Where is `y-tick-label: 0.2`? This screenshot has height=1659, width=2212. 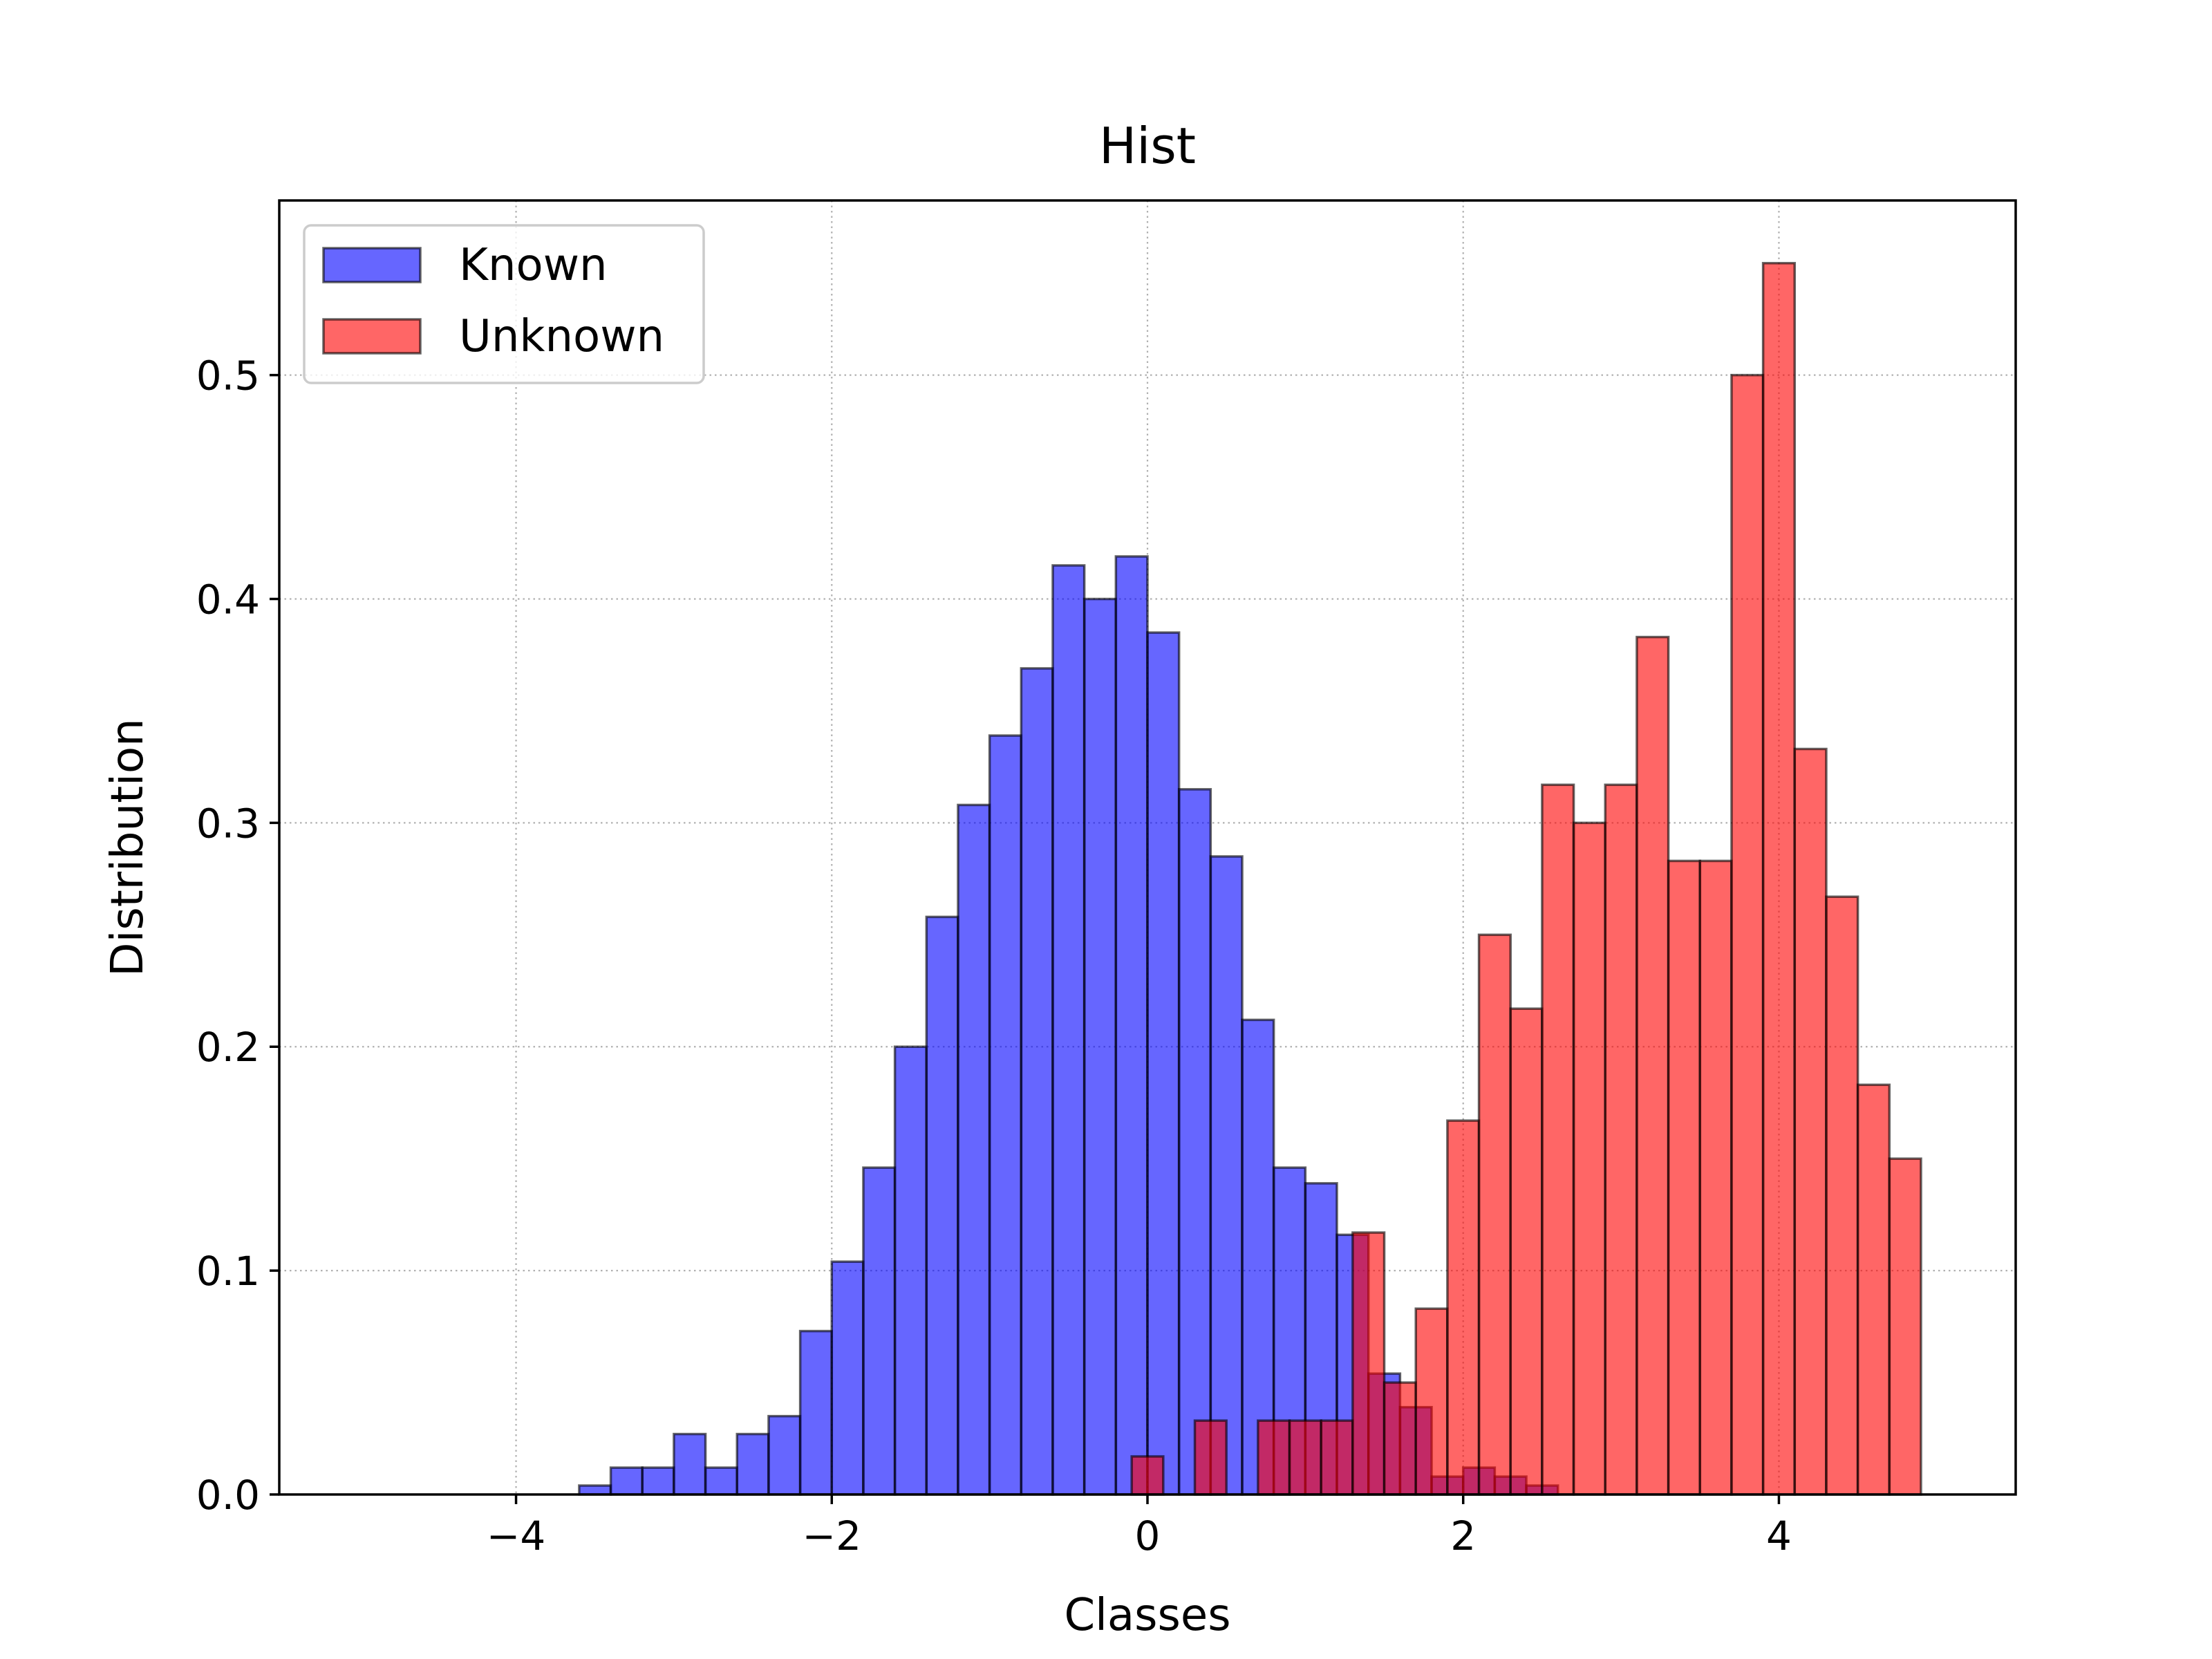
y-tick-label: 0.2 is located at coordinates (228, 1047).